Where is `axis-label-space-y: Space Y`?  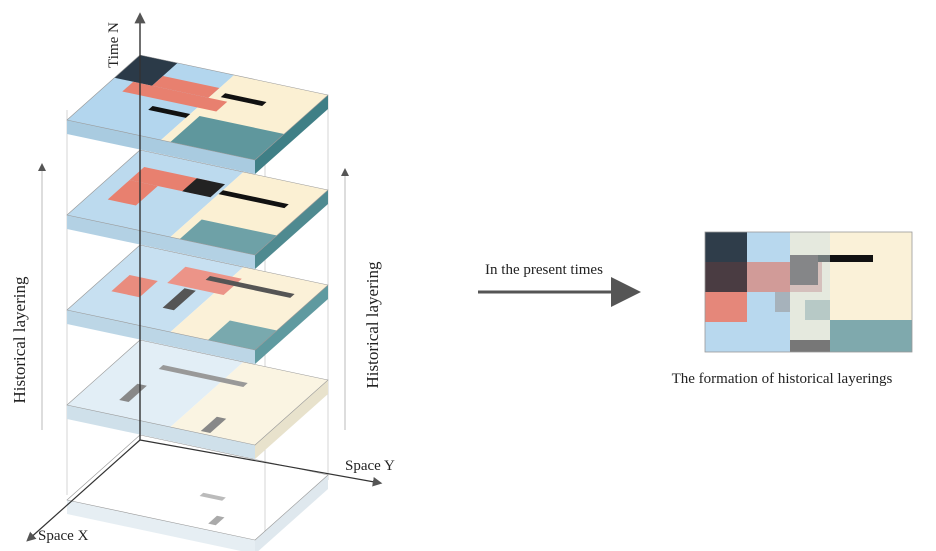 axis-label-space-y: Space Y is located at coordinates (370, 466).